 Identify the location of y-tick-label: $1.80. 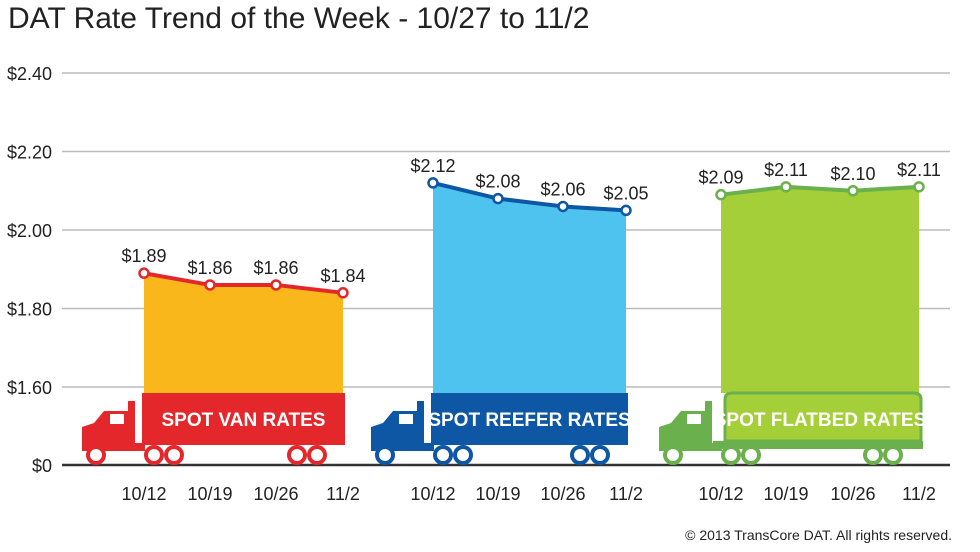
(29, 310).